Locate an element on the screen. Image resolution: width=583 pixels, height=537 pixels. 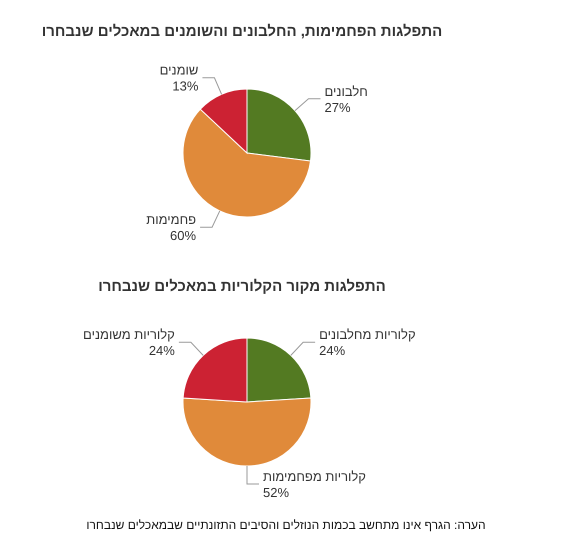
chart-title: התפלגות מקור הקלוריות במאכלים שנבחרו is located at coordinates (242, 287).